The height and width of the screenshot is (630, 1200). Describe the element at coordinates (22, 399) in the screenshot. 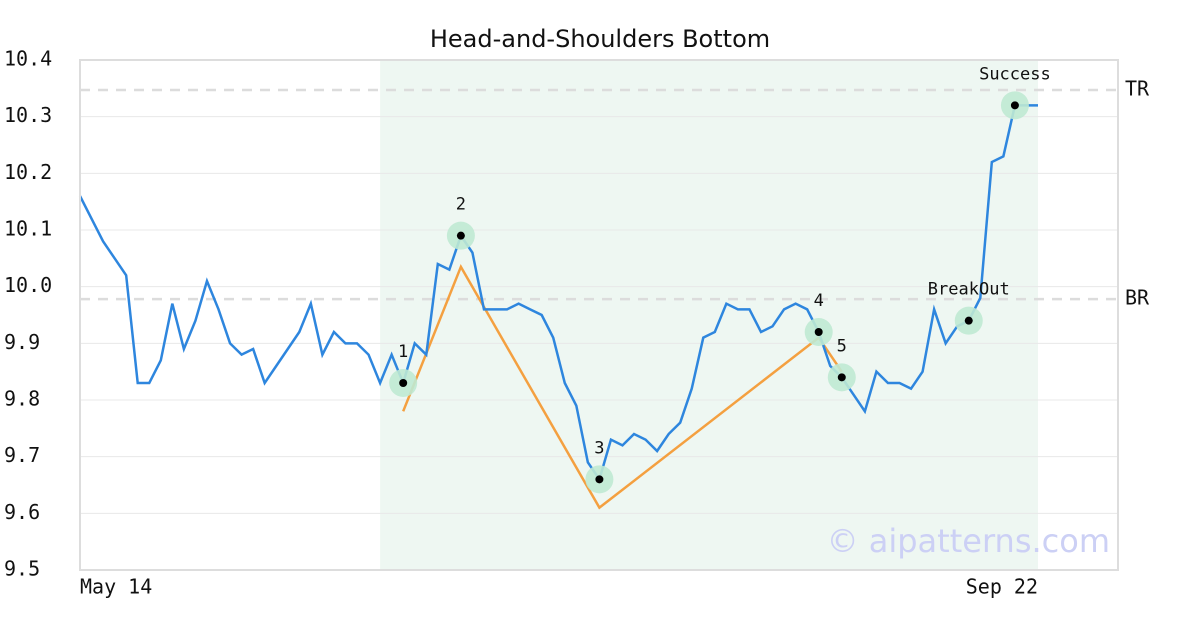

I see `y-tick-label: 9.8` at that location.